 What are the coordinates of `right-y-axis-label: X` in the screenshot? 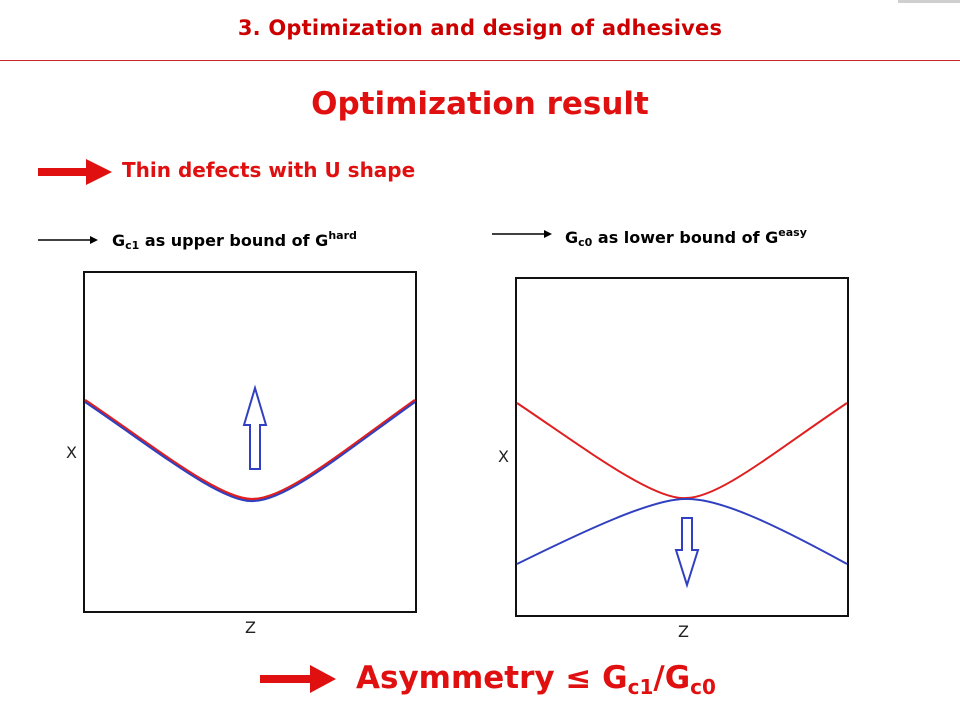 It's located at (503, 456).